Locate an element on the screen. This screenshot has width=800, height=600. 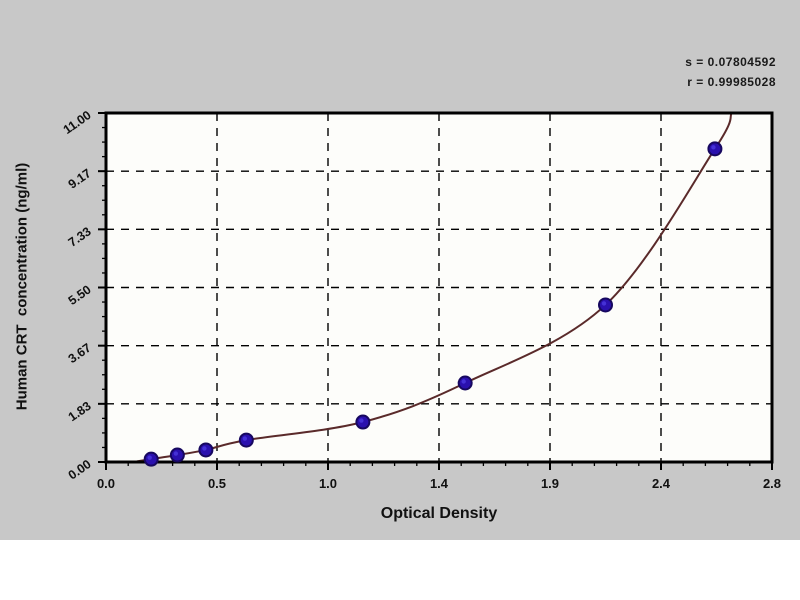
x-tick-label: 1.0 is located at coordinates (328, 483).